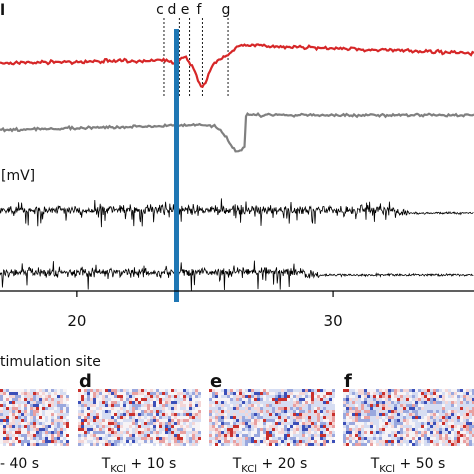 This screenshot has width=474, height=474. Describe the element at coordinates (2, 10) in the screenshot. I see `corner-label: l` at that location.